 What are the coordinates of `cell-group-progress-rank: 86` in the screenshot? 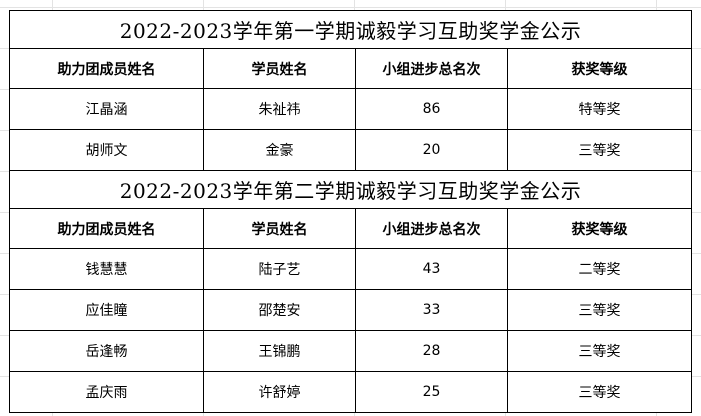 It's located at (431, 109).